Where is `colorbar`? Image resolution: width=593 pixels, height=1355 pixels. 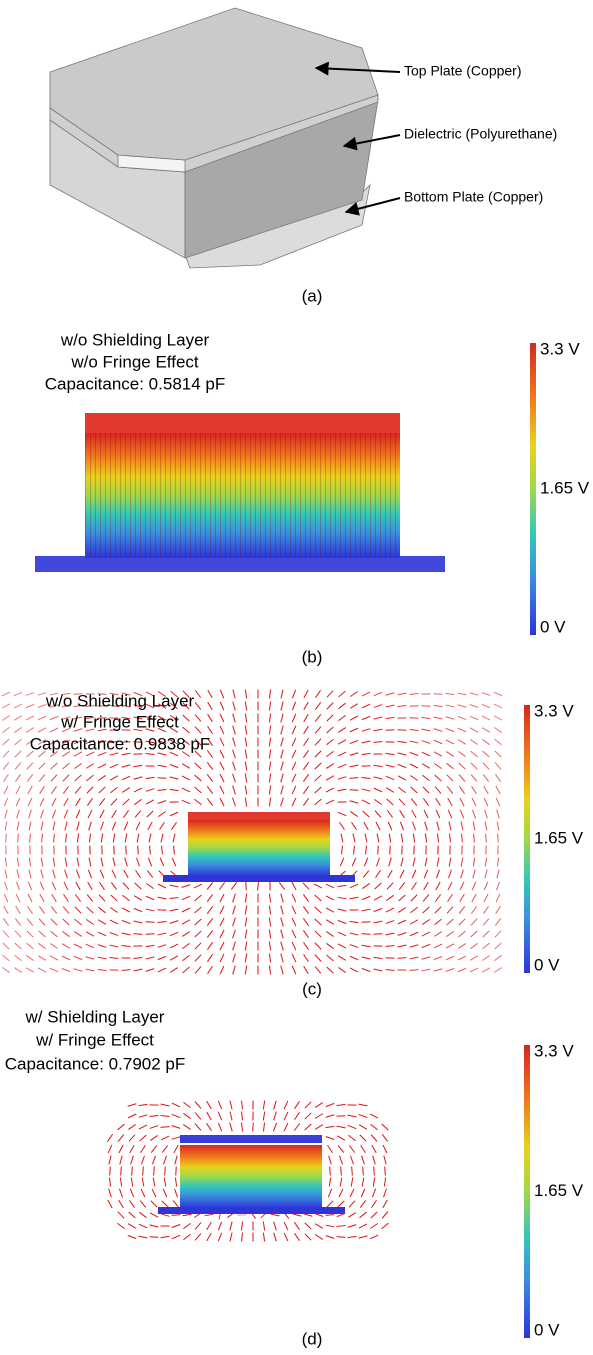 colorbar is located at coordinates (527, 1191).